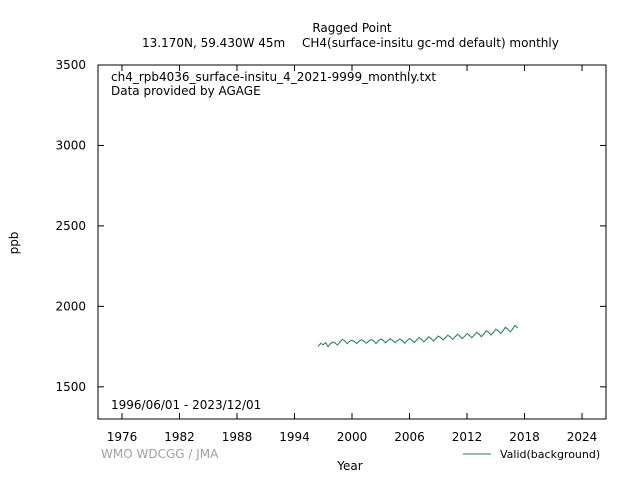  Describe the element at coordinates (179, 437) in the screenshot. I see `x-tick-label: 1982` at that location.